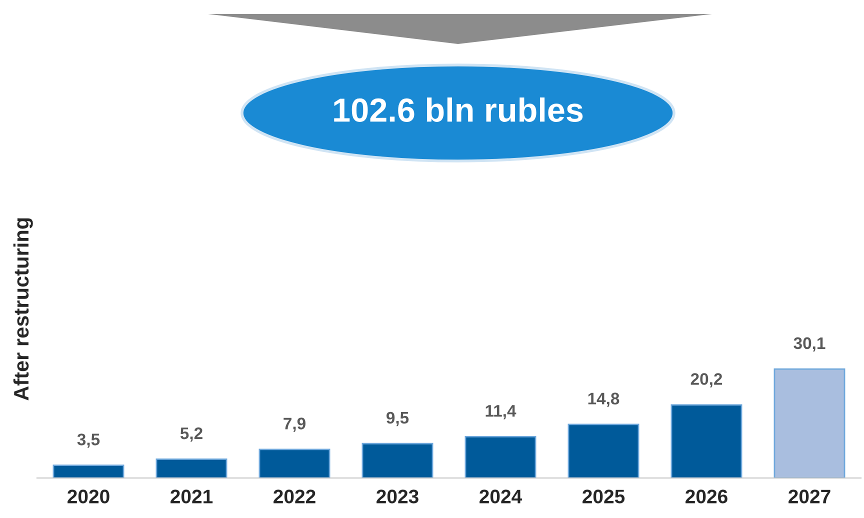  Describe the element at coordinates (810, 344) in the screenshot. I see `data-label: 30,1` at that location.